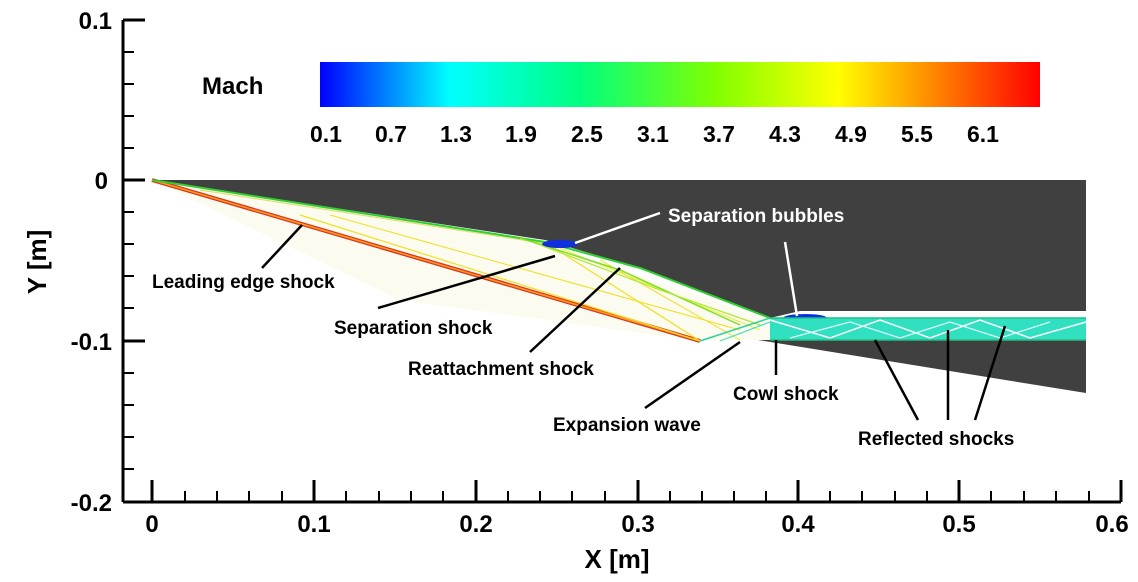 The height and width of the screenshot is (582, 1138). I want to click on label-separation-shock: Separation shock, so click(413, 328).